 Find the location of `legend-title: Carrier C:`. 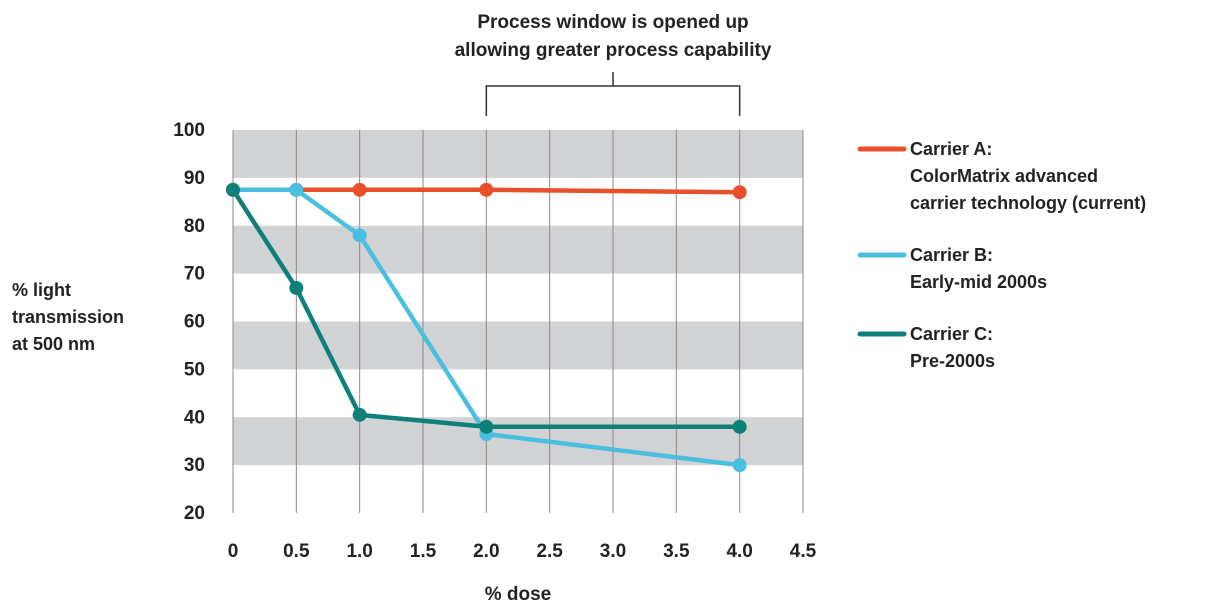

legend-title: Carrier C: is located at coordinates (951, 334).